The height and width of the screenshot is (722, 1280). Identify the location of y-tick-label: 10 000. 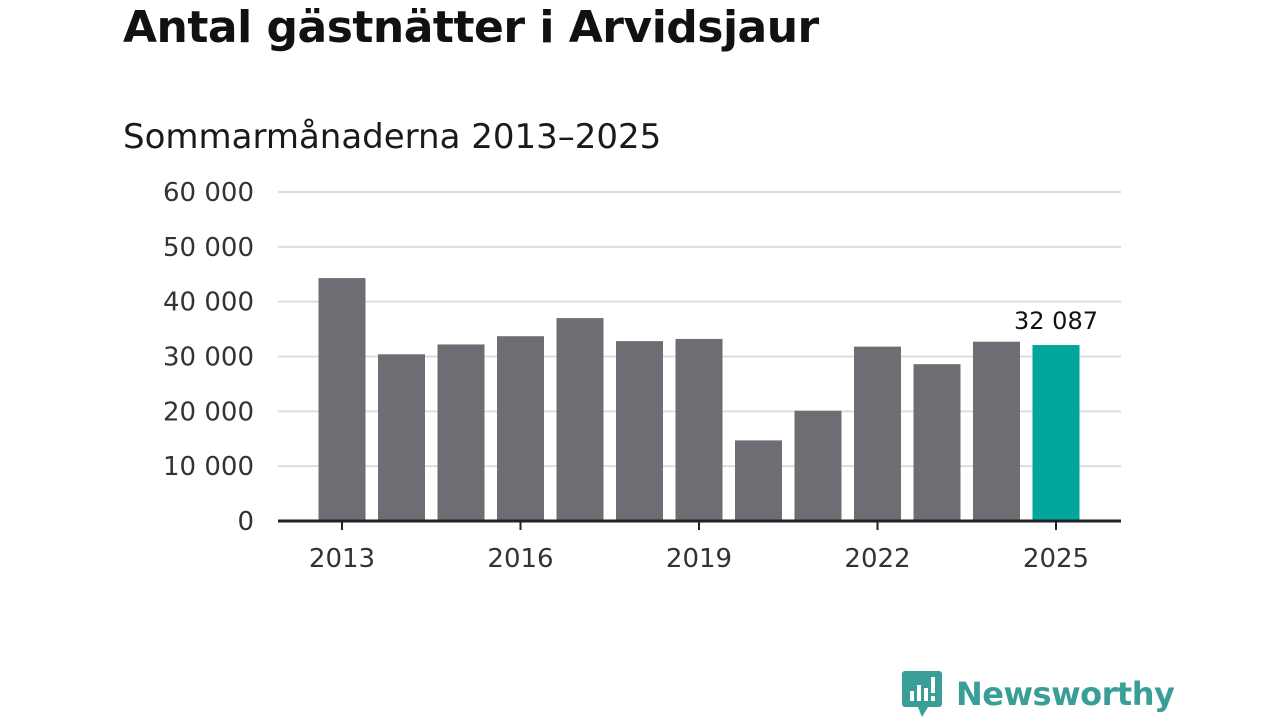
(208, 467).